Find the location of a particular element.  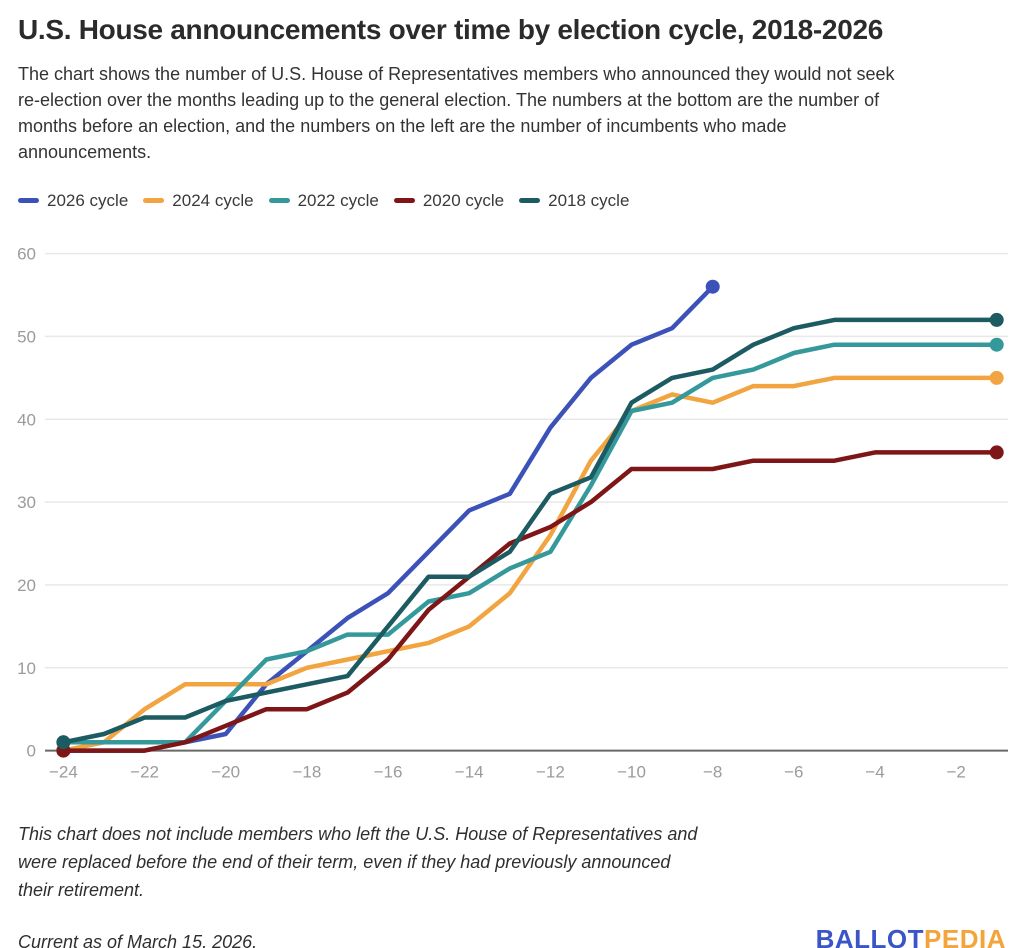

x-tick-label: −20 is located at coordinates (225, 771).